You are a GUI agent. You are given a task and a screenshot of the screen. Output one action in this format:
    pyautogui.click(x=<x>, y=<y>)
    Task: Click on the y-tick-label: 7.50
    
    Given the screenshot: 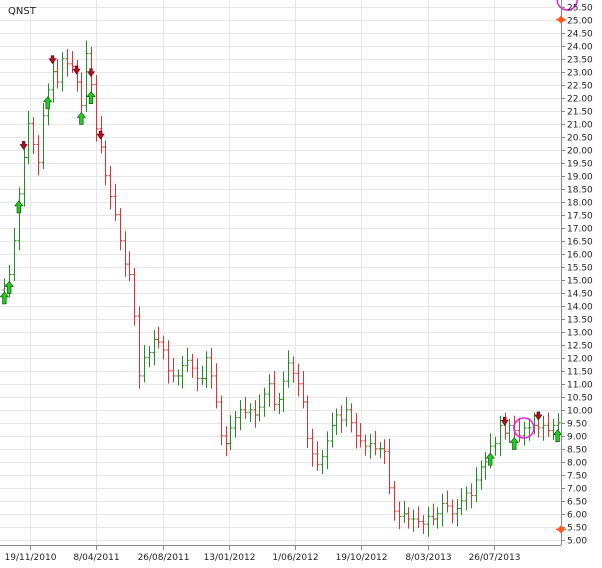 What is the action you would take?
    pyautogui.click(x=577, y=477)
    